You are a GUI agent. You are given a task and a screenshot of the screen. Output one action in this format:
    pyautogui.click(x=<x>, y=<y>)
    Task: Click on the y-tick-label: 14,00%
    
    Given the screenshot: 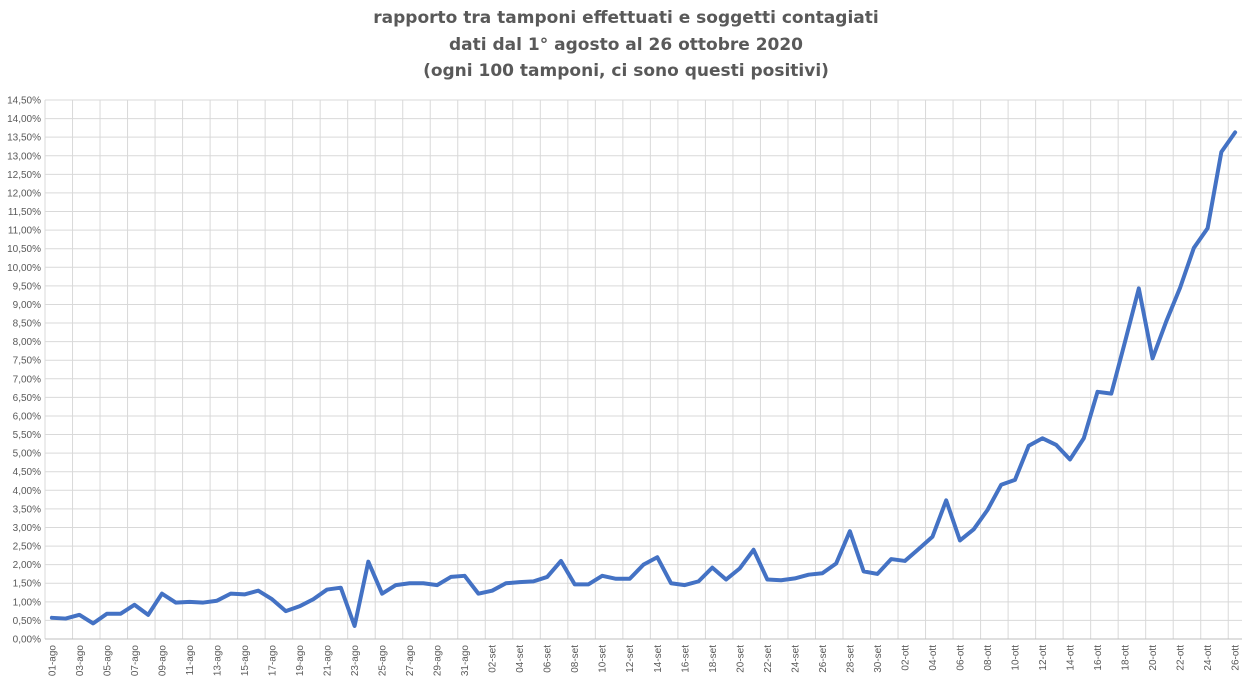 What is the action you would take?
    pyautogui.click(x=24, y=119)
    